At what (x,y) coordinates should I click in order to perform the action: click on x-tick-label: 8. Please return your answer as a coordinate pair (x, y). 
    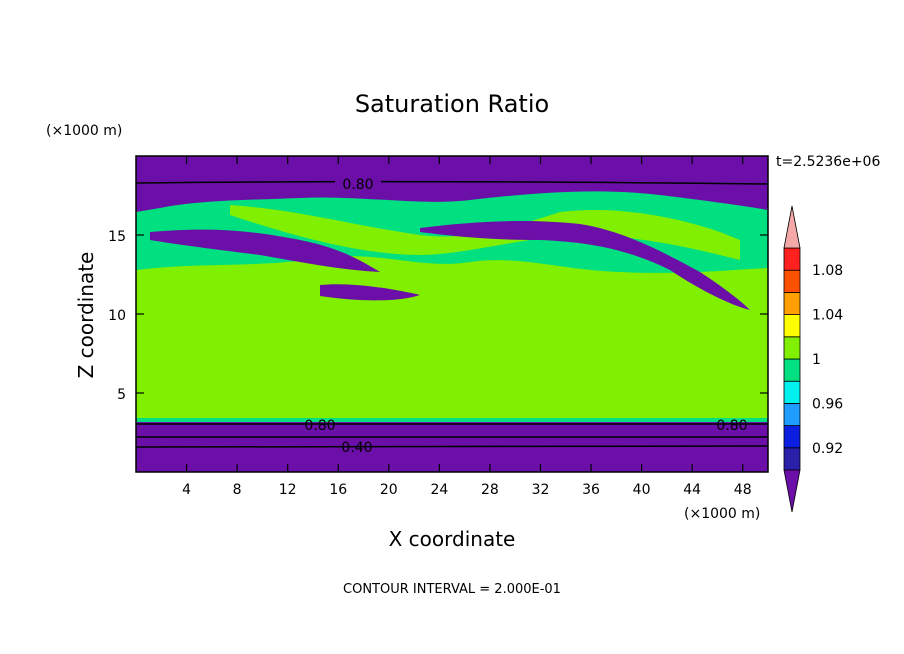
    Looking at the image, I should click on (237, 490).